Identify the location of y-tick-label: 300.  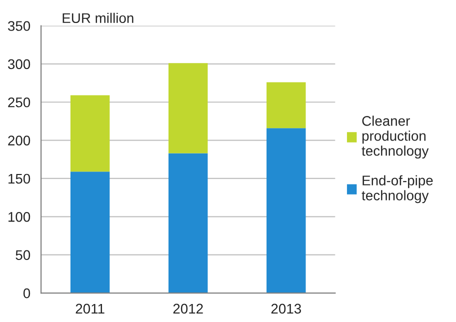
(19, 64).